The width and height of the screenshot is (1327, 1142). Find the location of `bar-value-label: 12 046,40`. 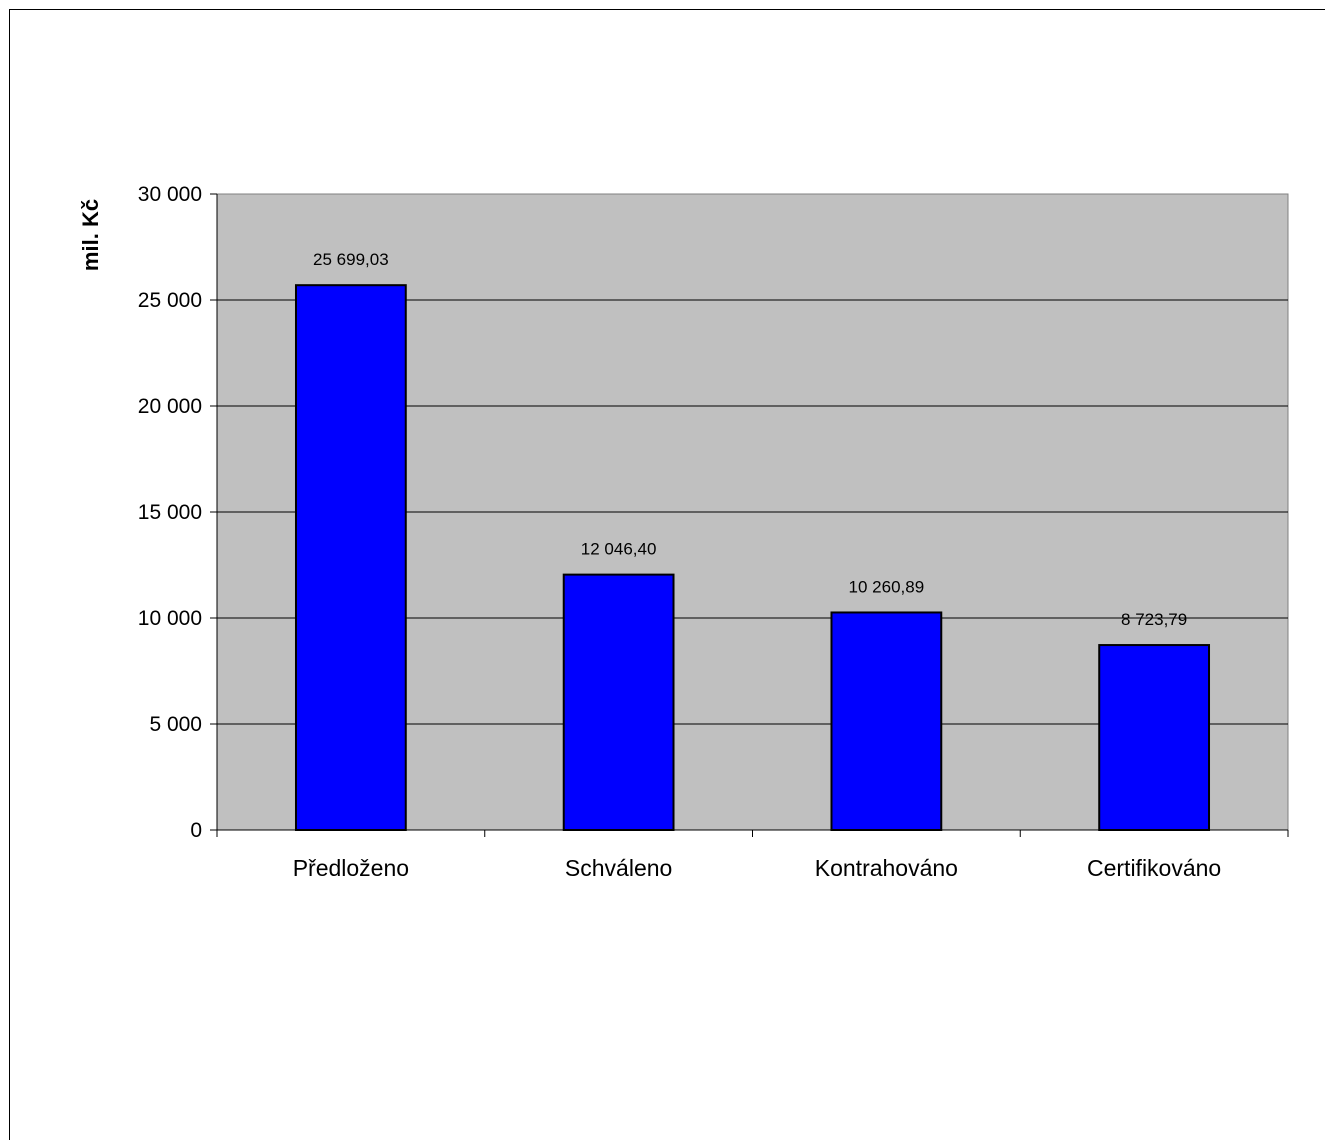

bar-value-label: 12 046,40 is located at coordinates (619, 549).